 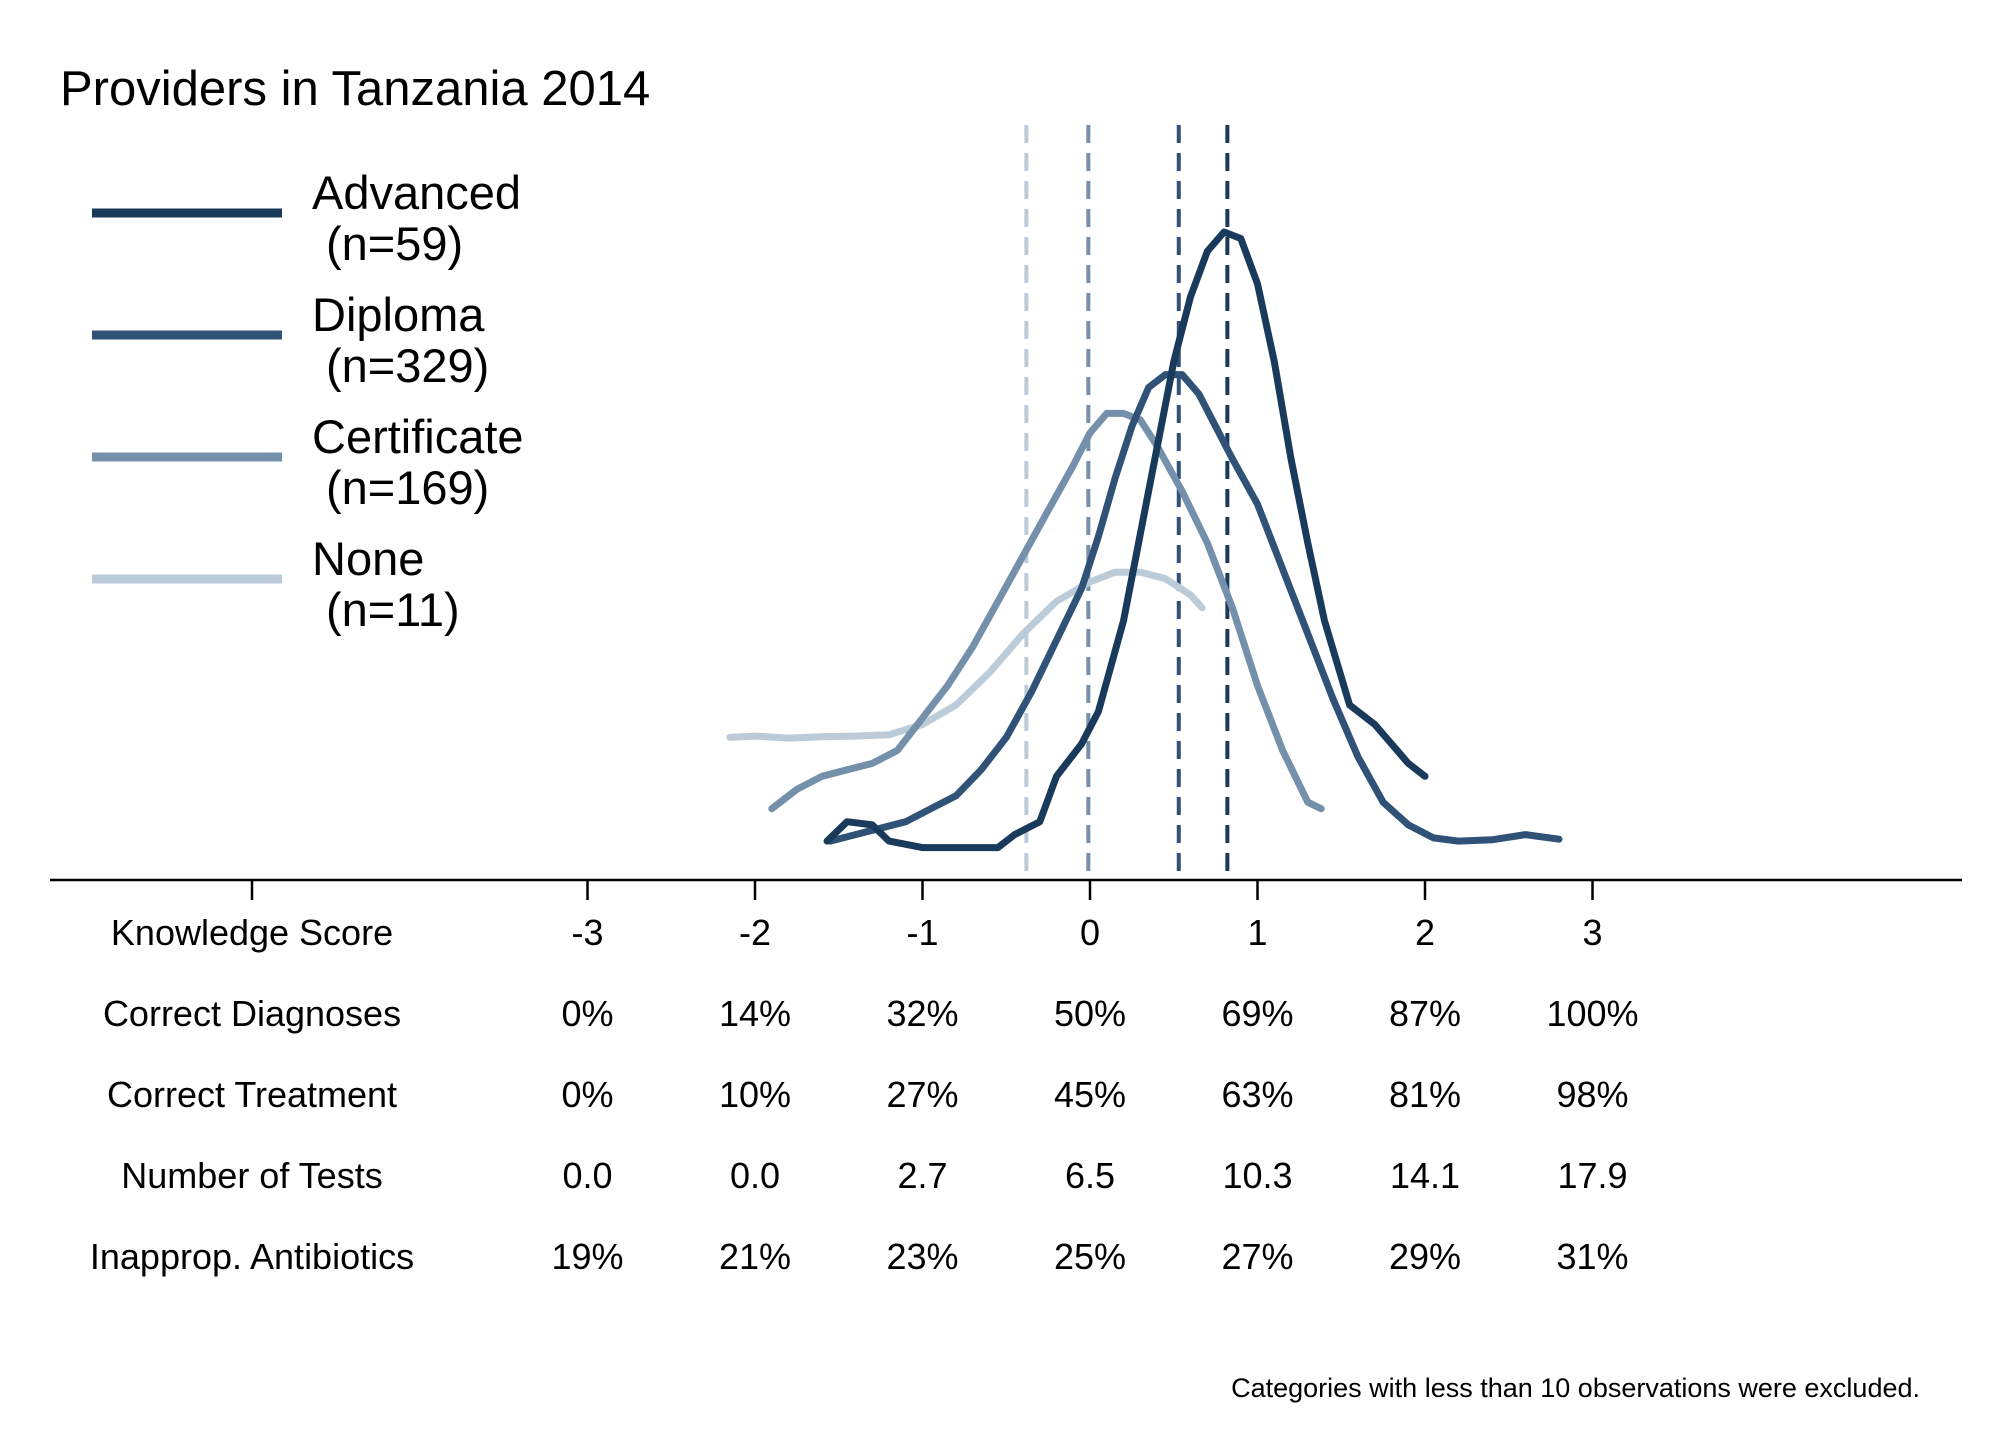 I want to click on table-cell: 69%, so click(x=1257, y=1013).